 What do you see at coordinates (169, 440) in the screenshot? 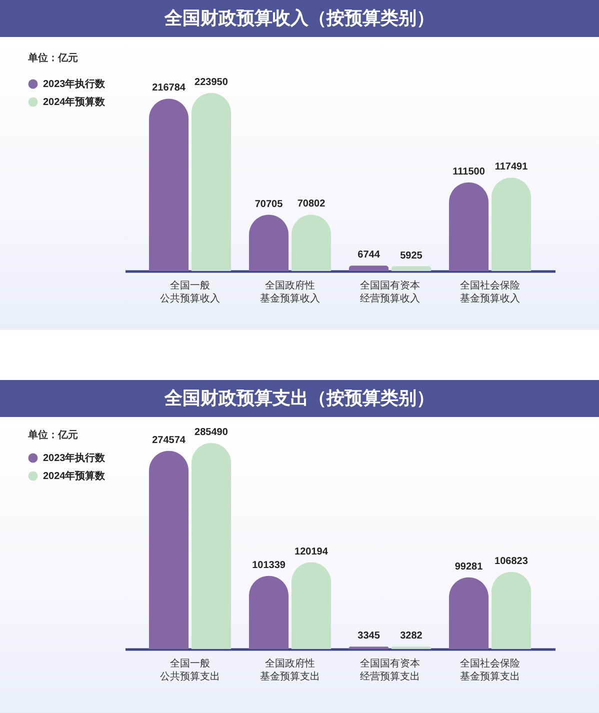
I see `data-label: 274574` at bounding box center [169, 440].